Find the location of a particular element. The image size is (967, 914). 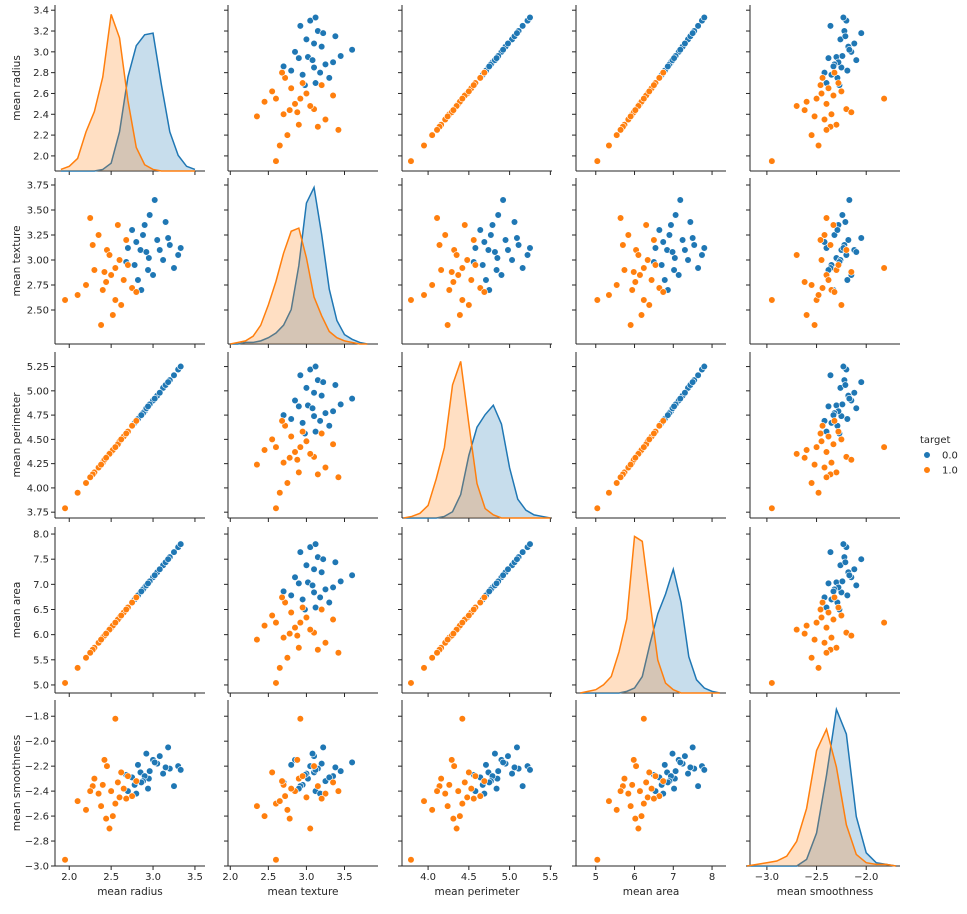

y-tick-label: 7.0 is located at coordinates (41, 585).